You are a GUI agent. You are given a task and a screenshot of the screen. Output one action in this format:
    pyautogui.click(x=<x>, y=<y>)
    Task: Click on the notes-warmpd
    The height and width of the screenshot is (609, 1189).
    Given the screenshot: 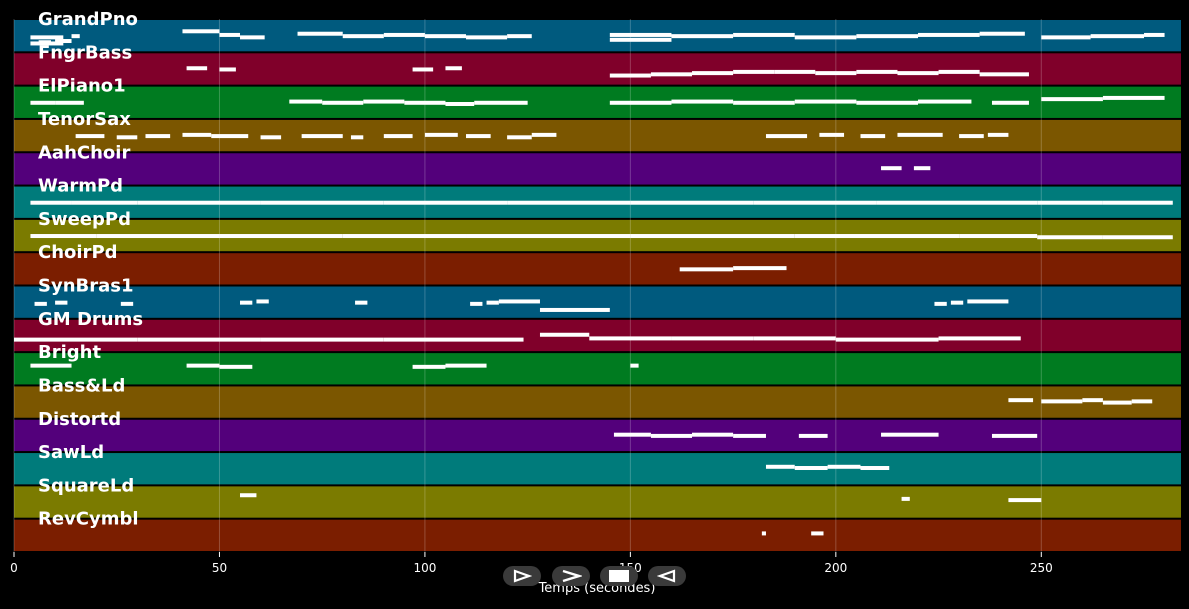 What is the action you would take?
    pyautogui.click(x=601, y=202)
    